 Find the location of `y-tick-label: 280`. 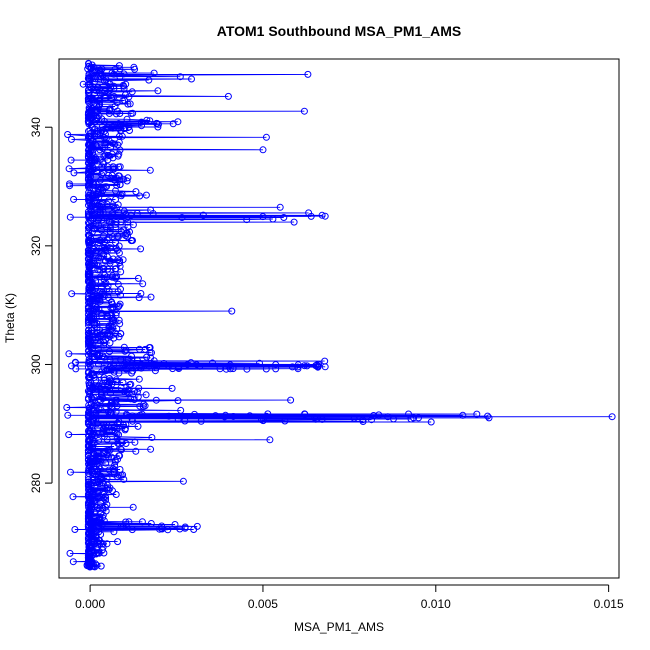

y-tick-label: 280 is located at coordinates (36, 483).